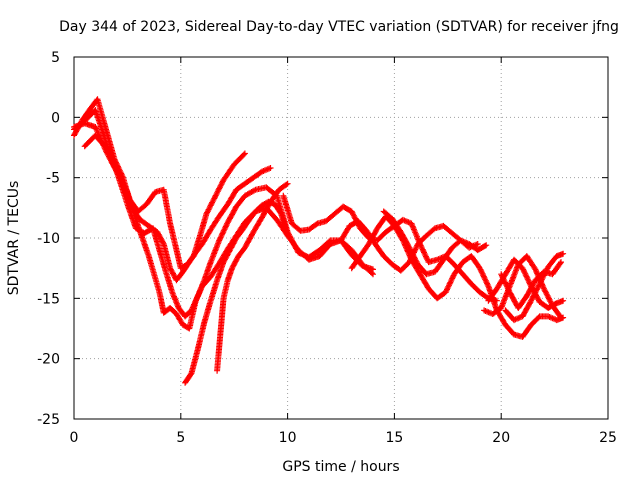  What do you see at coordinates (48, 299) in the screenshot?
I see `y-tick-label: -15` at bounding box center [48, 299].